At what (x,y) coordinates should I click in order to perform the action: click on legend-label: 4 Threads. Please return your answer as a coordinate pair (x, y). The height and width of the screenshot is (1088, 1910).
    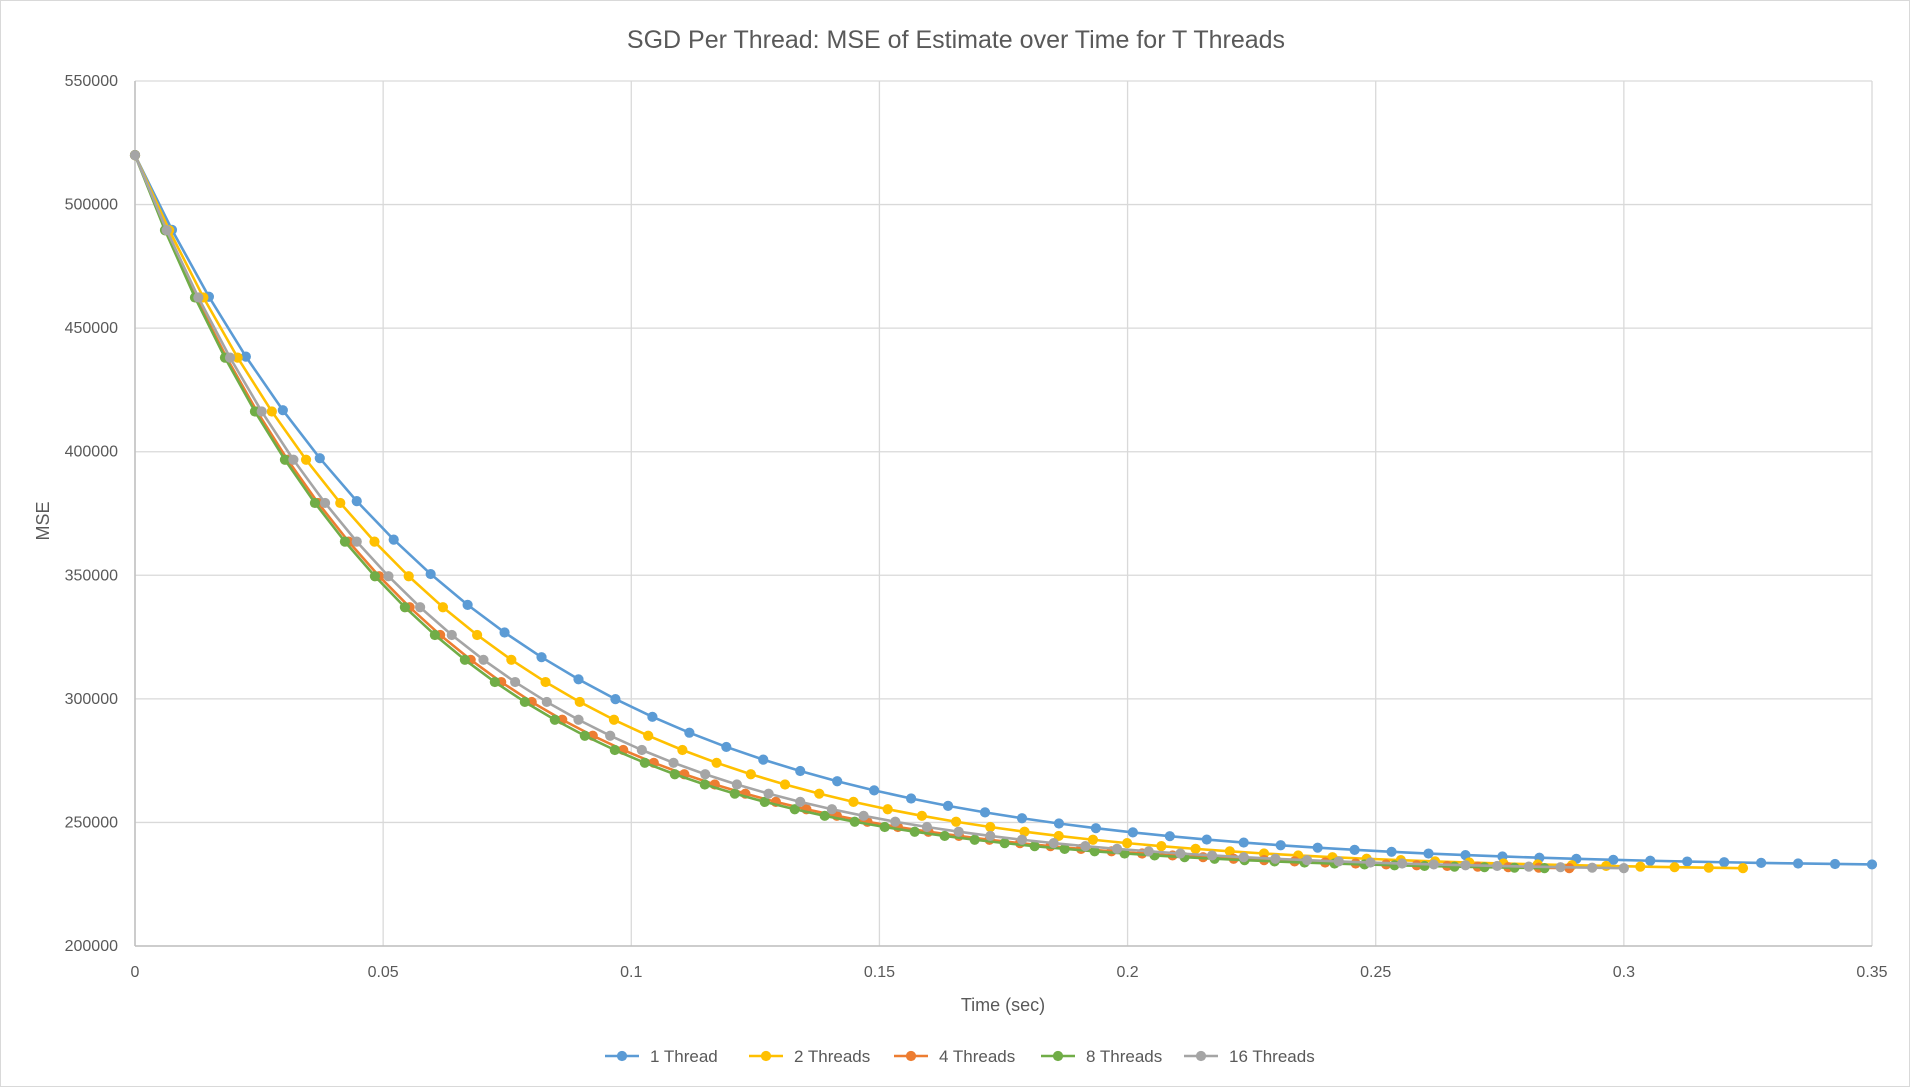
    Looking at the image, I should click on (977, 1056).